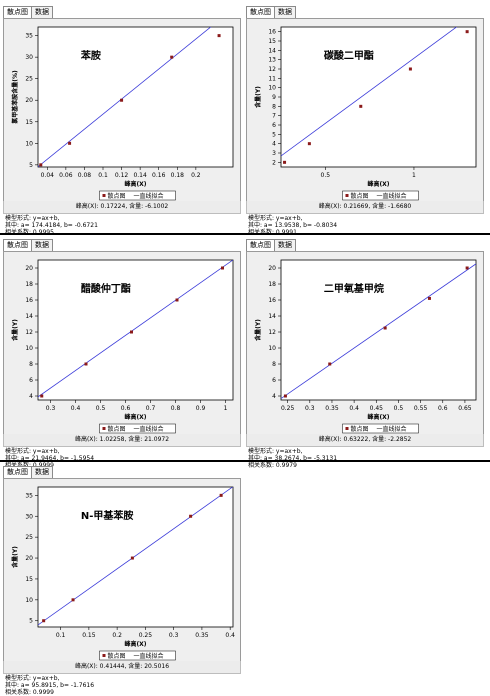 The width and height of the screenshot is (490, 696). Describe the element at coordinates (106, 288) in the screenshot. I see `chart-title: 醋酸仲丁酯` at that location.